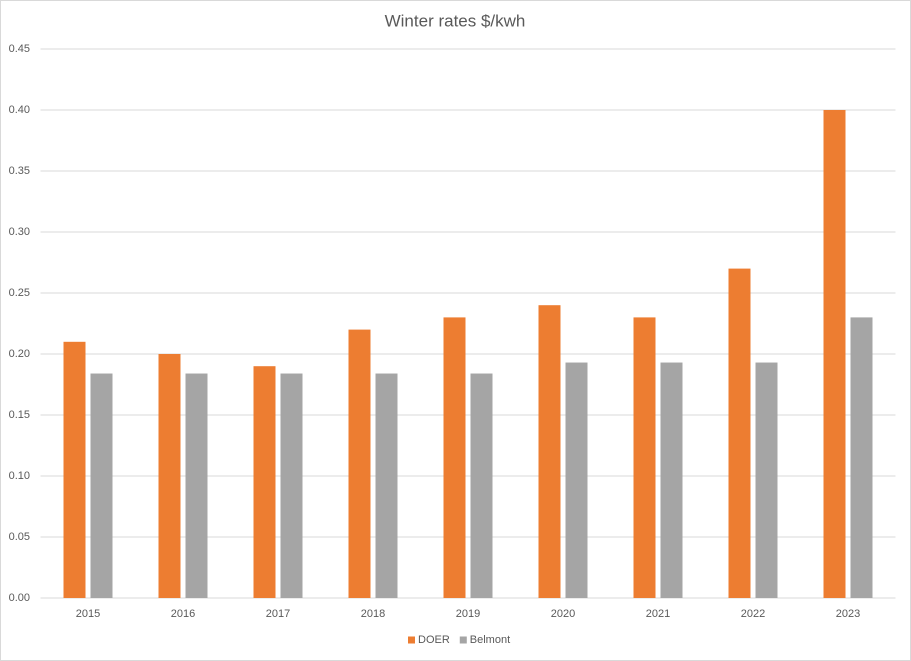  I want to click on x-tick-label: 2020, so click(563, 614).